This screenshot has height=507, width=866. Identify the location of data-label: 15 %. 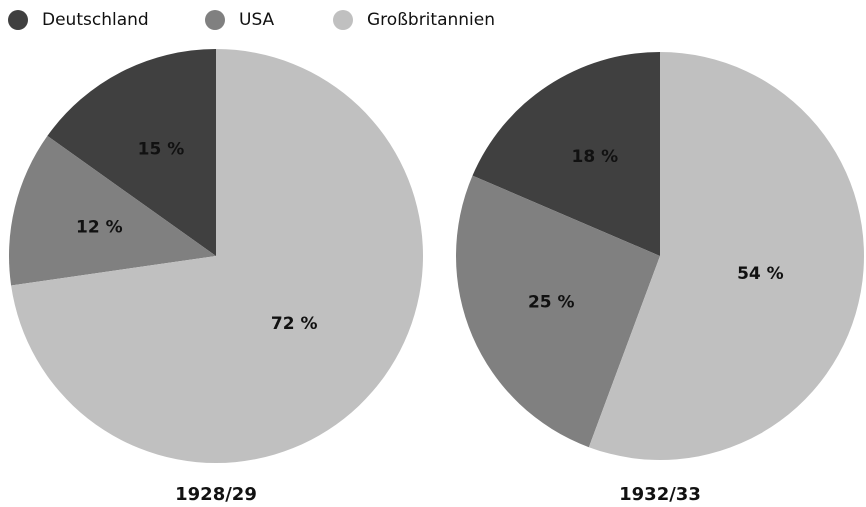
(161, 149).